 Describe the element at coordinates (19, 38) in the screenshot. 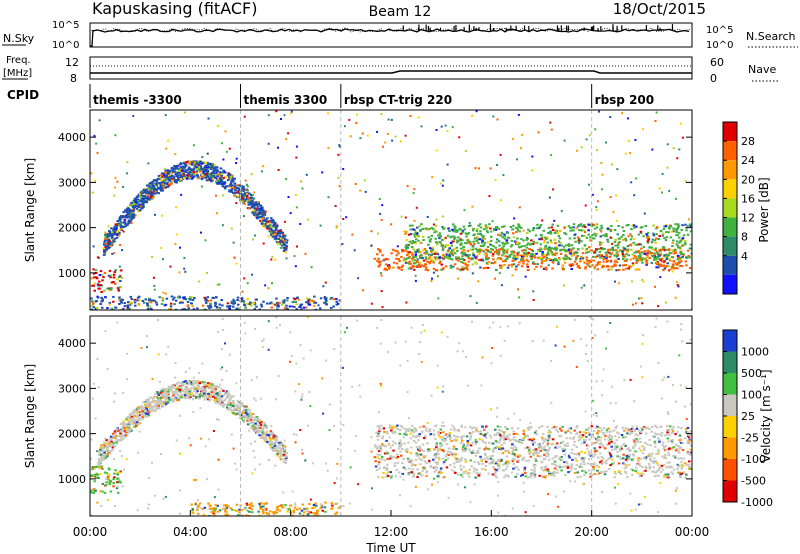

I see `nsky-label: N.Sky` at that location.